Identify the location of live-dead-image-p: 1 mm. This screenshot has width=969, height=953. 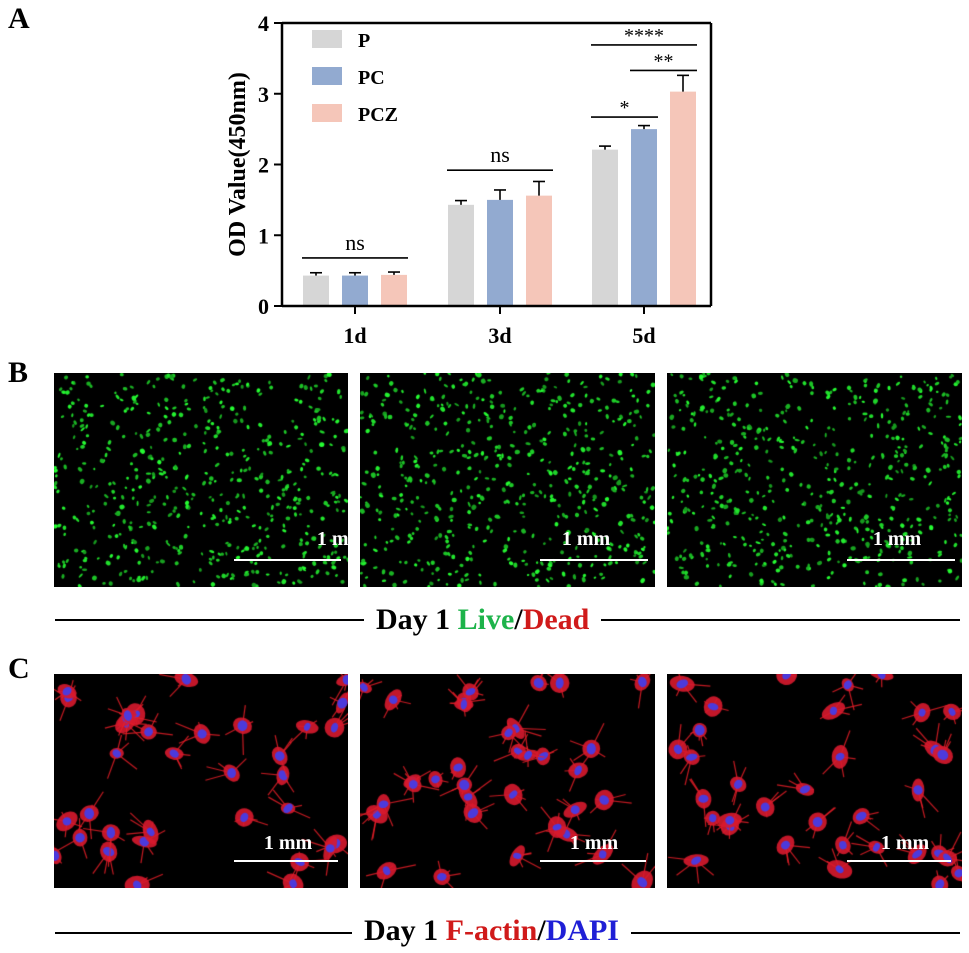
(201, 480).